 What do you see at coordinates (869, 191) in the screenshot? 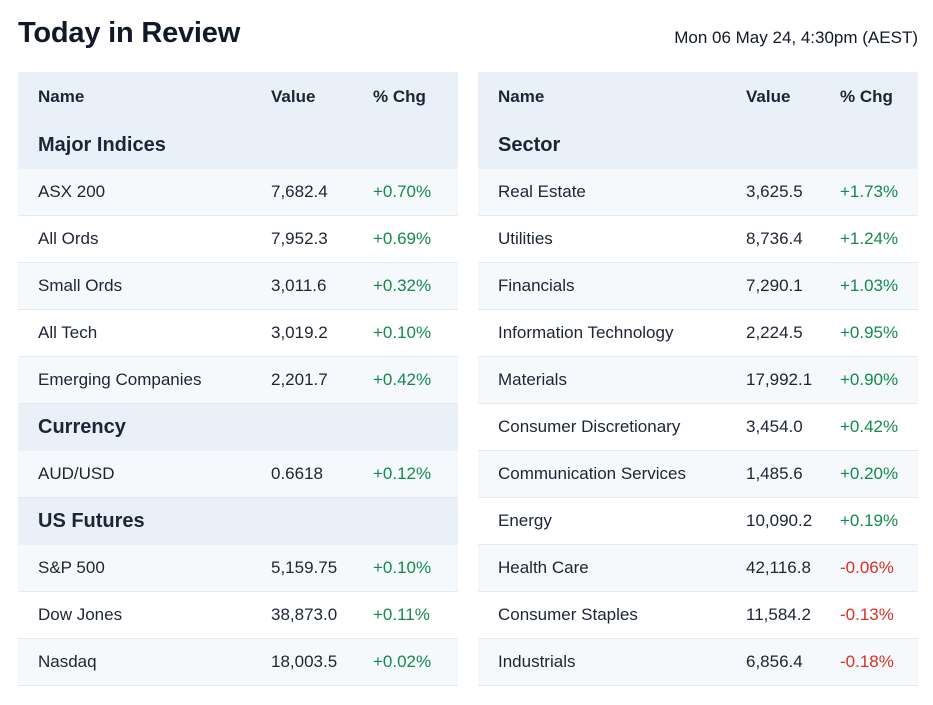
I see `row-change: +1.73%` at bounding box center [869, 191].